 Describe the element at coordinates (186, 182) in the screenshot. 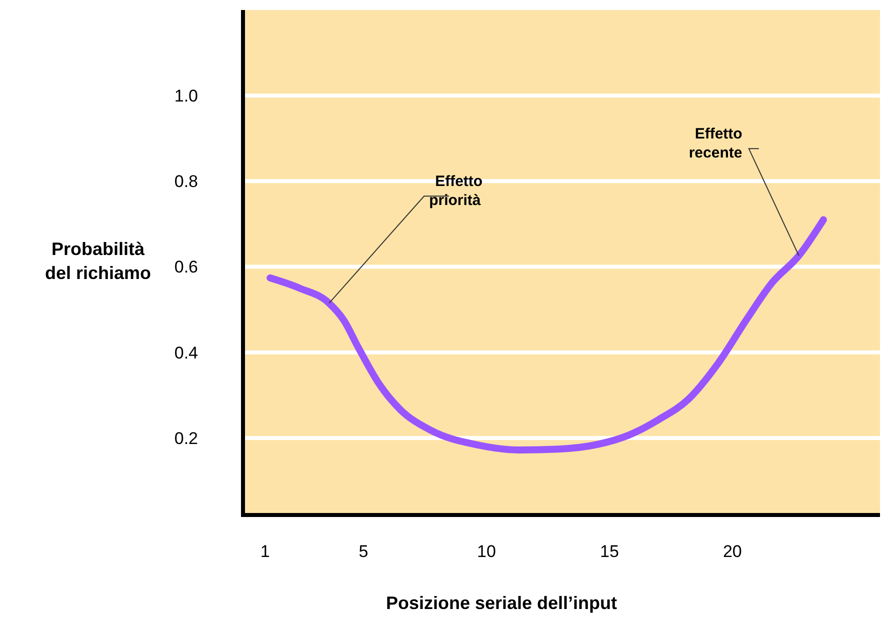

I see `y-tick-label: 0.8` at that location.